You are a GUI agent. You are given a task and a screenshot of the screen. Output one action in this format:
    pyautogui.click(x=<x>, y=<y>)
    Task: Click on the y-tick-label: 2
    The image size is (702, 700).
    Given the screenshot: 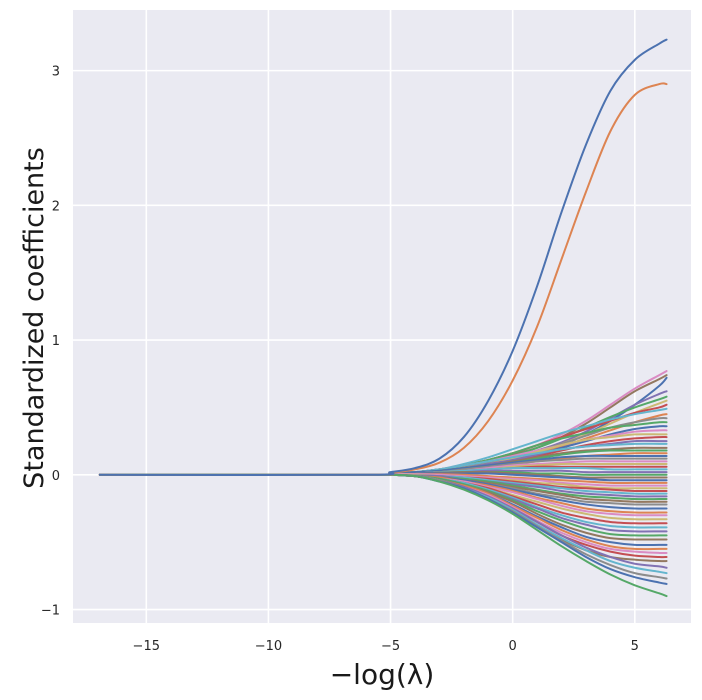 What is the action you would take?
    pyautogui.click(x=56, y=206)
    